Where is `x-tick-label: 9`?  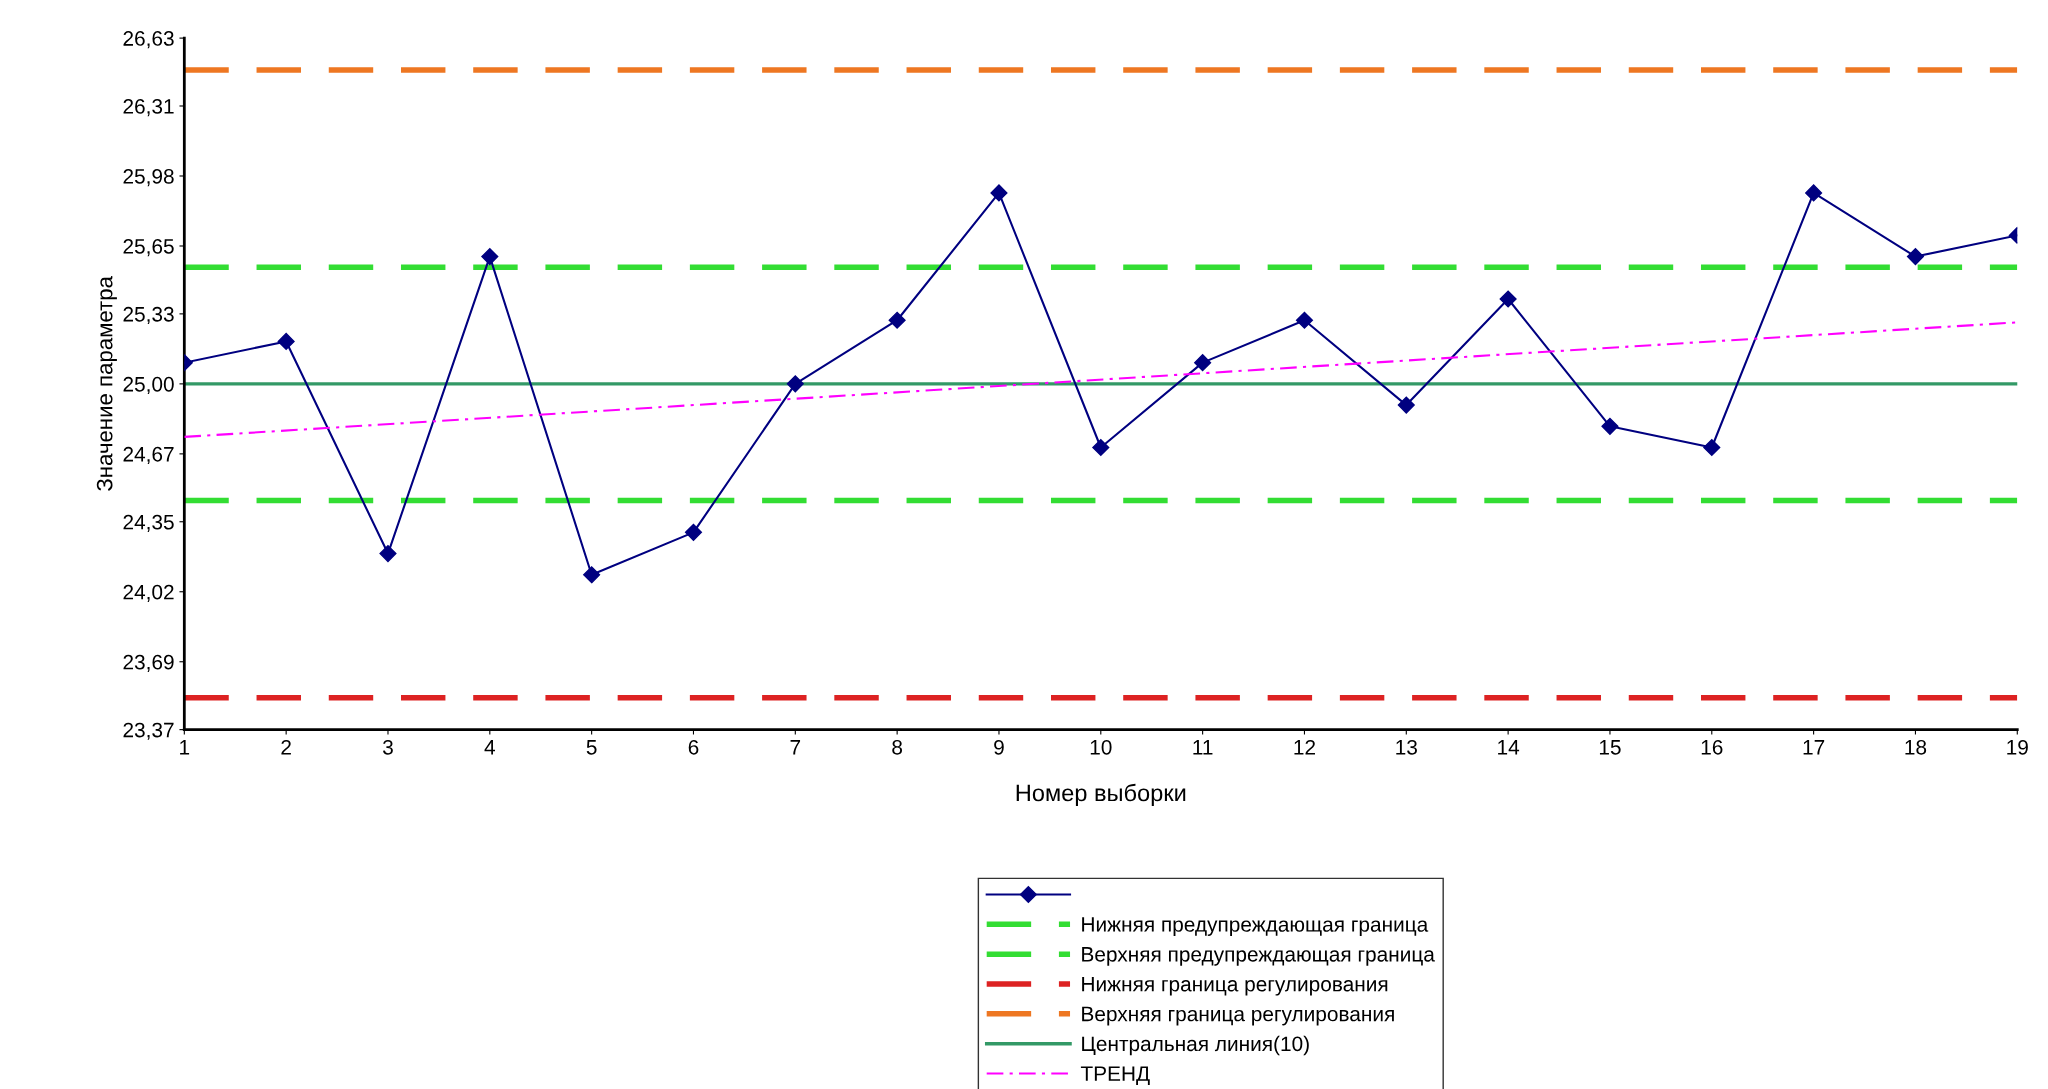 x-tick-label: 9 is located at coordinates (999, 747).